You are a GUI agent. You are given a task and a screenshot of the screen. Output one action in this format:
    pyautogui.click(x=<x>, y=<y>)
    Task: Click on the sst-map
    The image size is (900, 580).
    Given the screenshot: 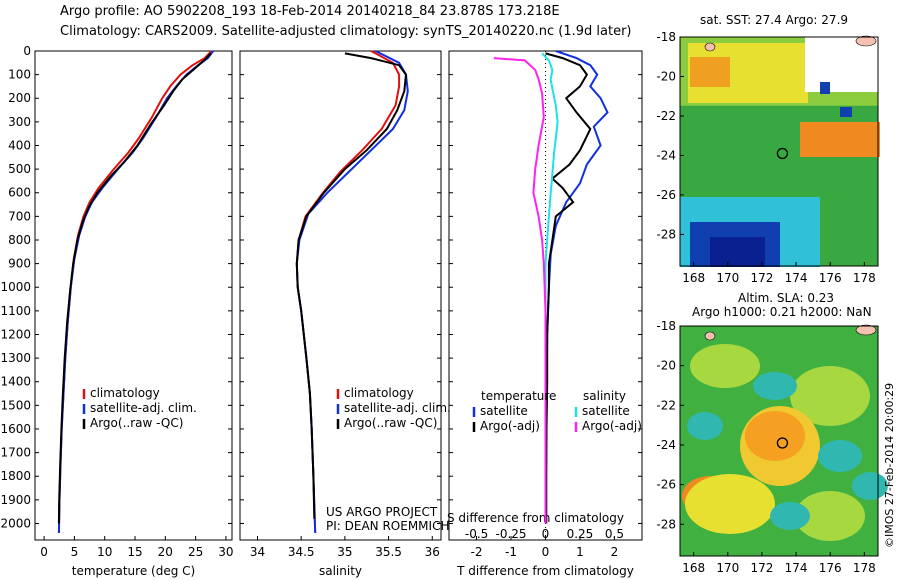 What is the action you would take?
    pyautogui.click(x=784, y=151)
    